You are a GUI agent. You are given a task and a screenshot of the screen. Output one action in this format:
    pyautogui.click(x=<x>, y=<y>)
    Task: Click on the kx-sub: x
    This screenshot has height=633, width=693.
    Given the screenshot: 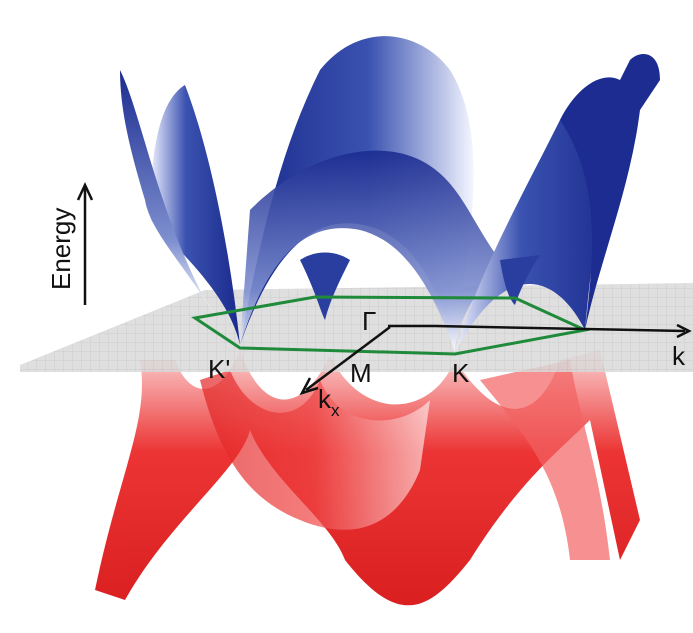 What is the action you would take?
    pyautogui.click(x=335, y=410)
    